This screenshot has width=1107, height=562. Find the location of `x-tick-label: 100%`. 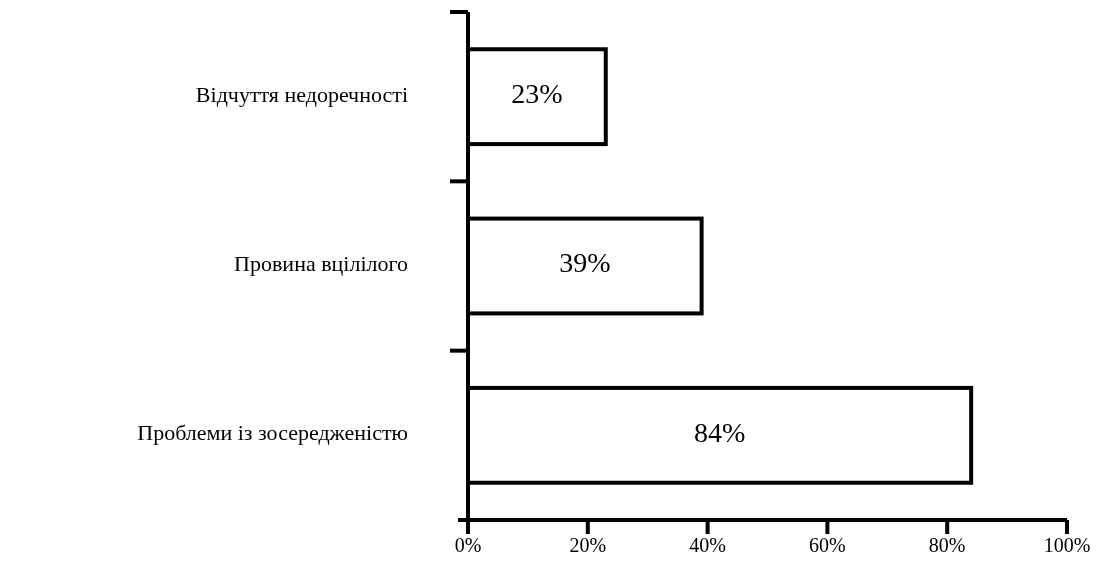

x-tick-label: 100% is located at coordinates (1067, 545).